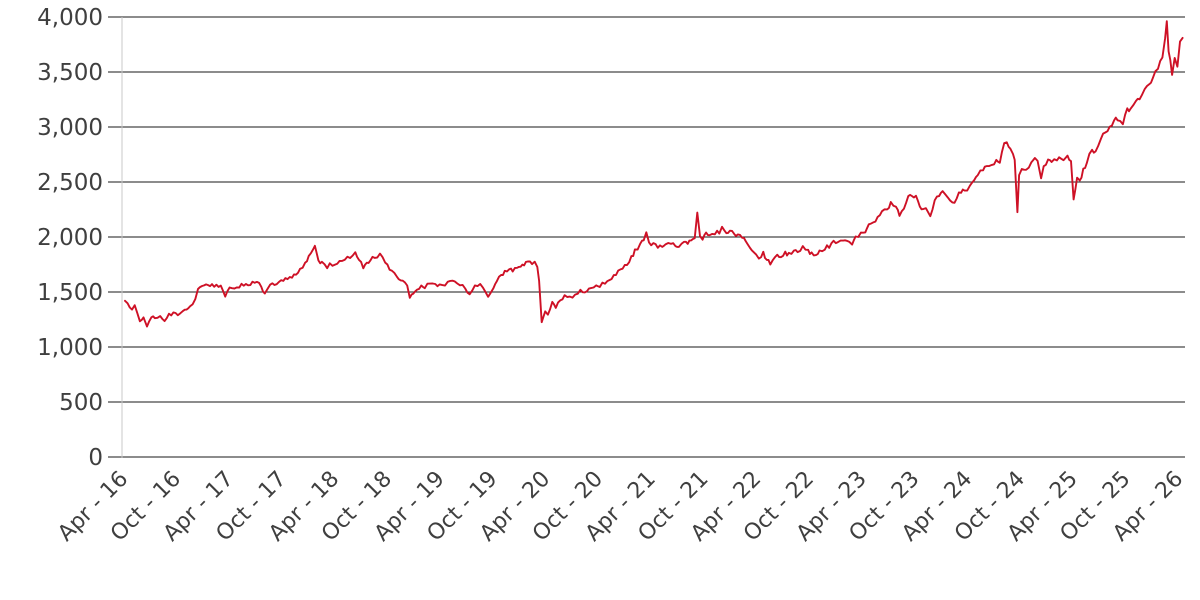 Image resolution: width=1200 pixels, height=600 pixels. Describe the element at coordinates (95, 458) in the screenshot. I see `y-tick-label: 0` at that location.